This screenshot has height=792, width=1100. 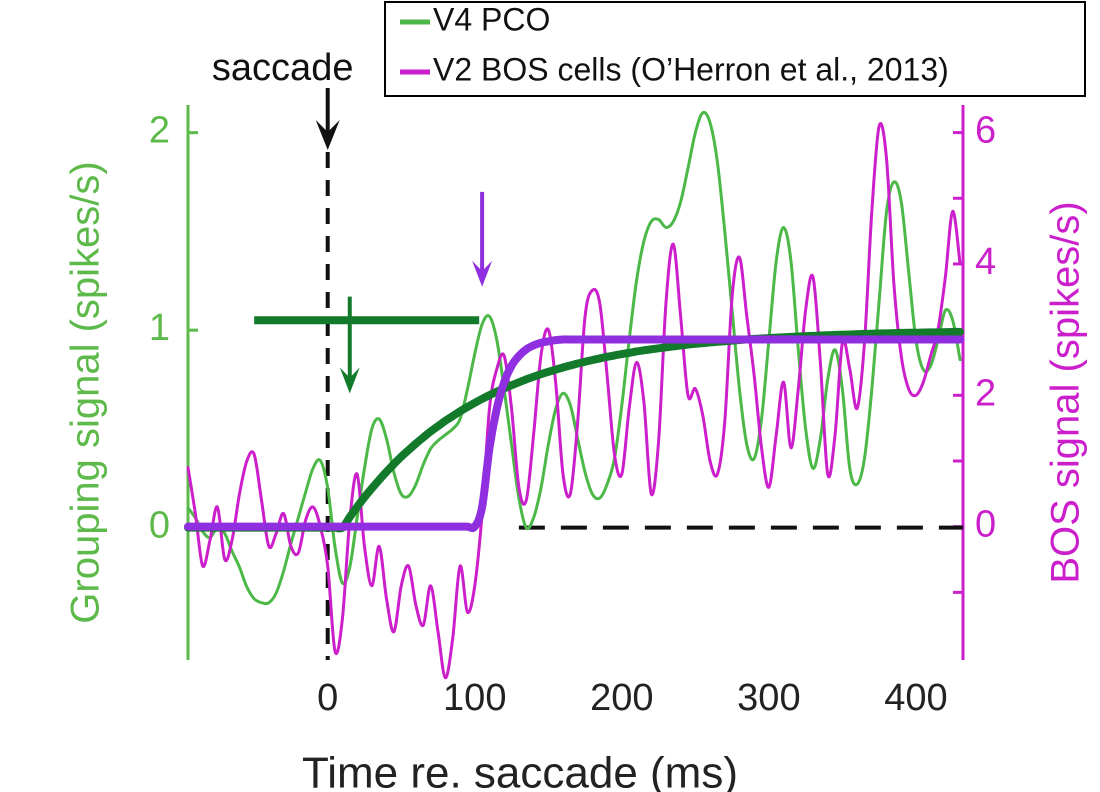 What do you see at coordinates (86, 392) in the screenshot?
I see `y-axis-label: Grouping signal (spikes/s)` at bounding box center [86, 392].